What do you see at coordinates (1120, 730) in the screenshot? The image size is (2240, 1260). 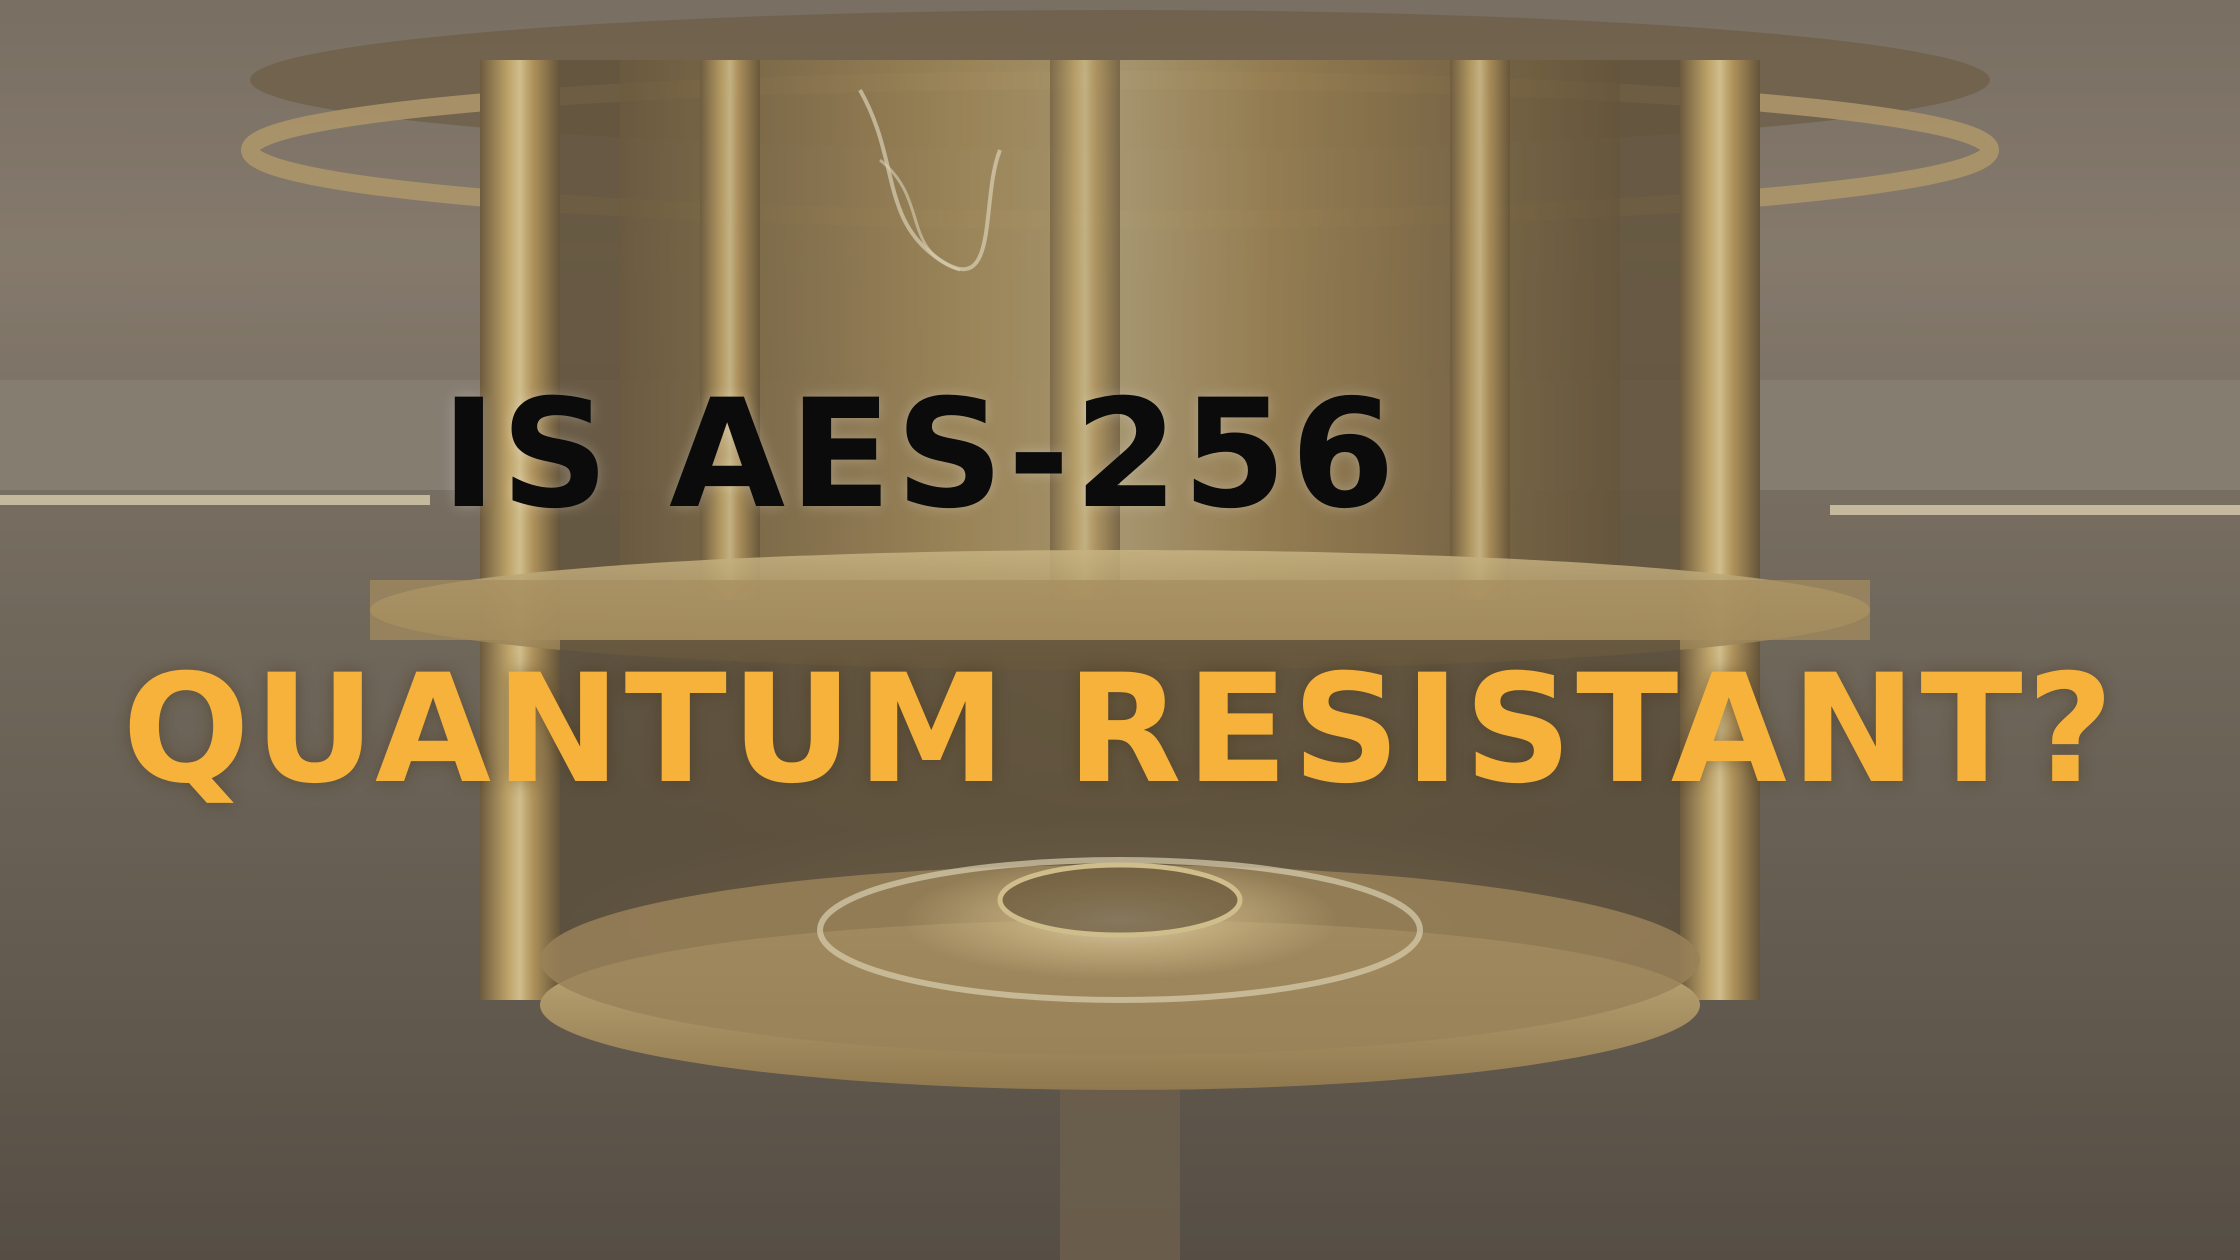 I see `headline-line-2: QUANTUM RESISTANT?` at bounding box center [1120, 730].